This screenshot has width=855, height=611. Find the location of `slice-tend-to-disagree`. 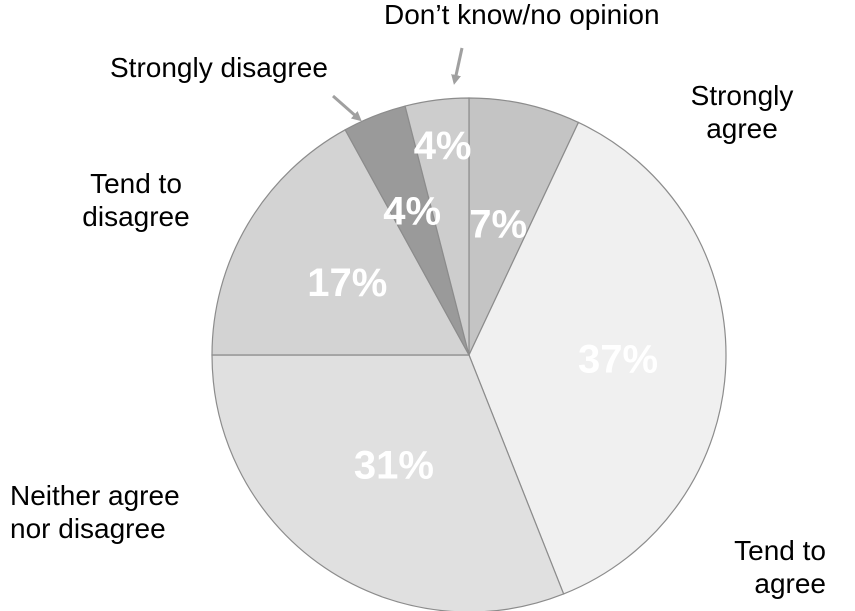

slice-tend-to-disagree is located at coordinates (341, 242).